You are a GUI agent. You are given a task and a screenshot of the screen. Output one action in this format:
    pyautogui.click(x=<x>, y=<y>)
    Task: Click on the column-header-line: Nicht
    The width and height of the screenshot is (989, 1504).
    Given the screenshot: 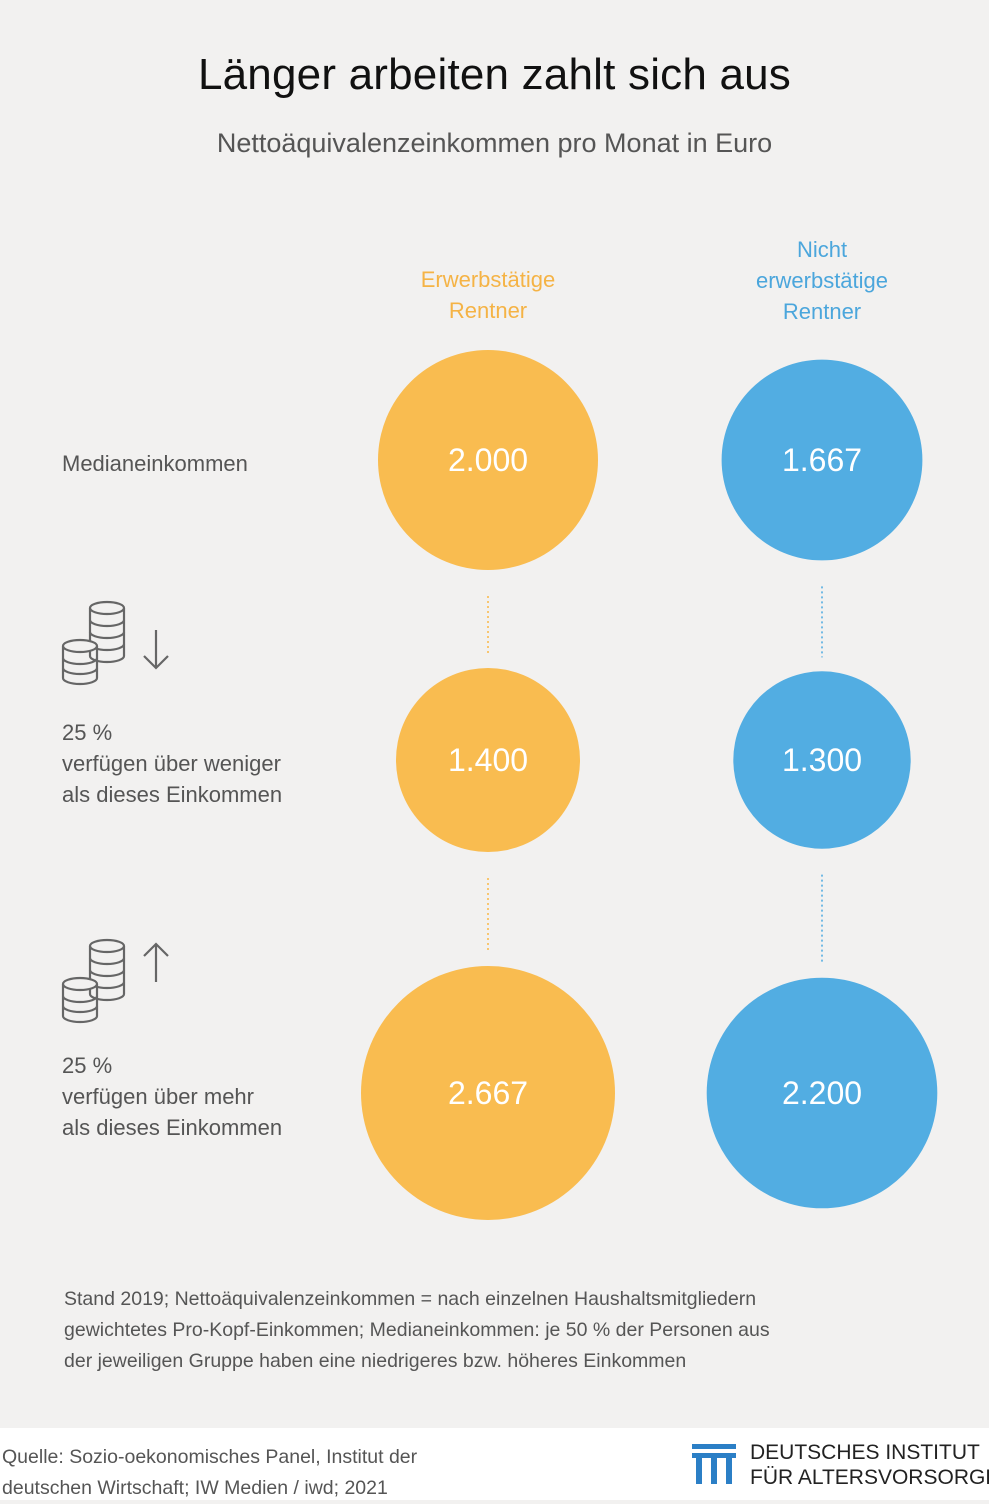 What is the action you would take?
    pyautogui.click(x=822, y=249)
    